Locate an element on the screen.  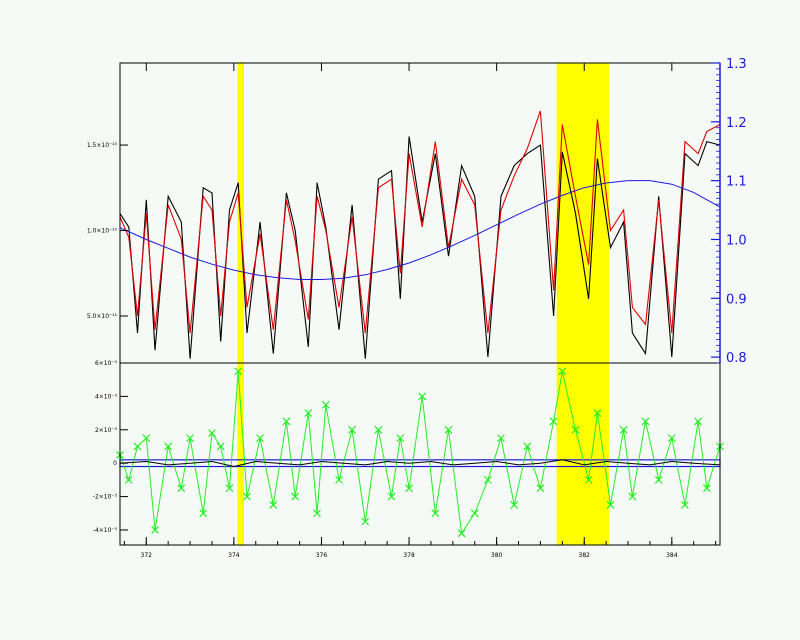
top-y-tick-label: 1.0×10⁻¹⁰ is located at coordinates (102, 231).